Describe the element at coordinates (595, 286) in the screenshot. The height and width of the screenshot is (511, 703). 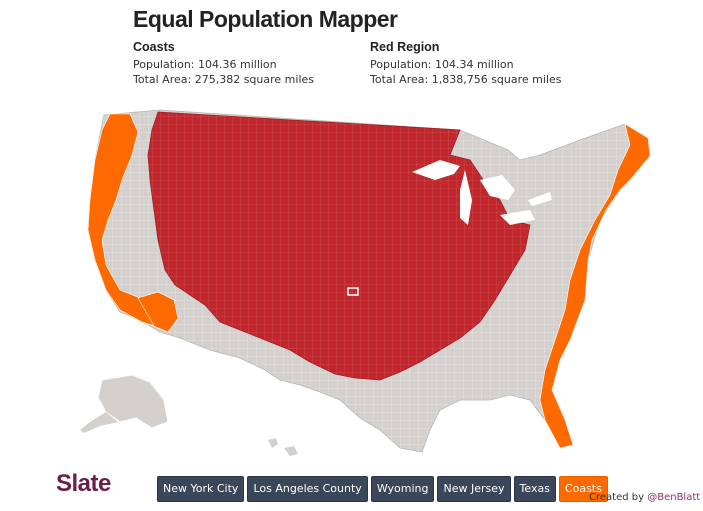
I see `east-coast-region` at that location.